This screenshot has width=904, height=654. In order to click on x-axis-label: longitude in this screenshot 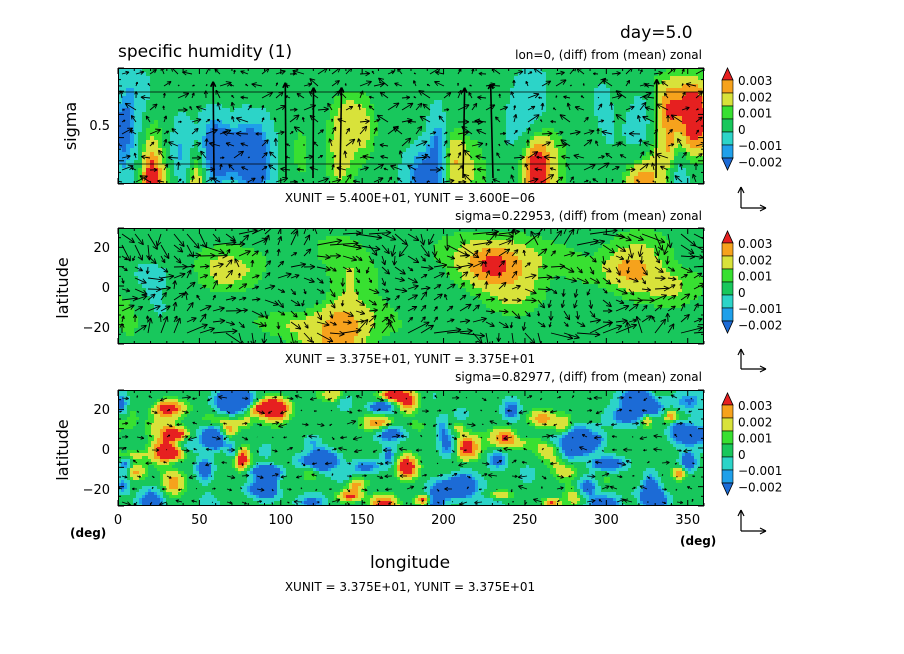, I will do `click(410, 563)`.